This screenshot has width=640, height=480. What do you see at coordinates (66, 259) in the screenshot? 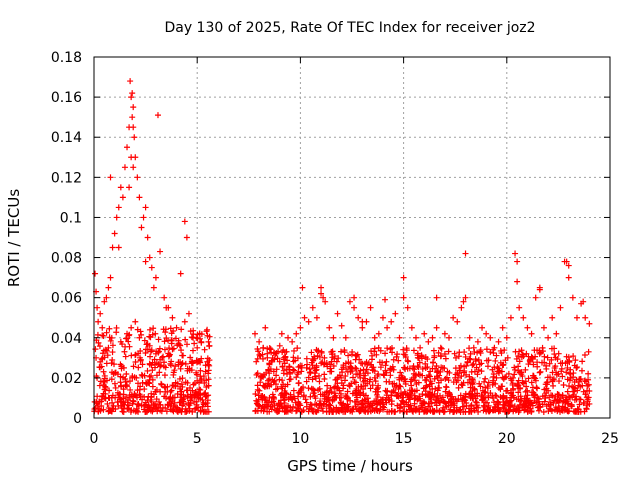
I see `y-tick-label: 0.08` at bounding box center [66, 259].